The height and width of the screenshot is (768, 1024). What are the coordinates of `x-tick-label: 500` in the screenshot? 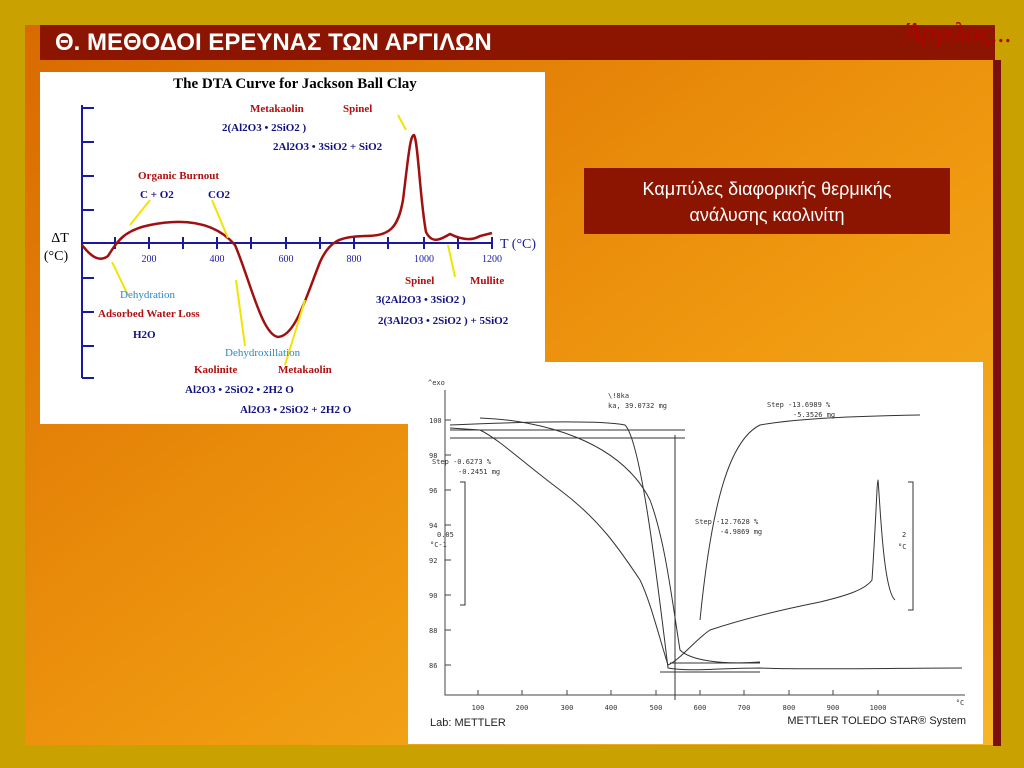 It's located at (656, 708).